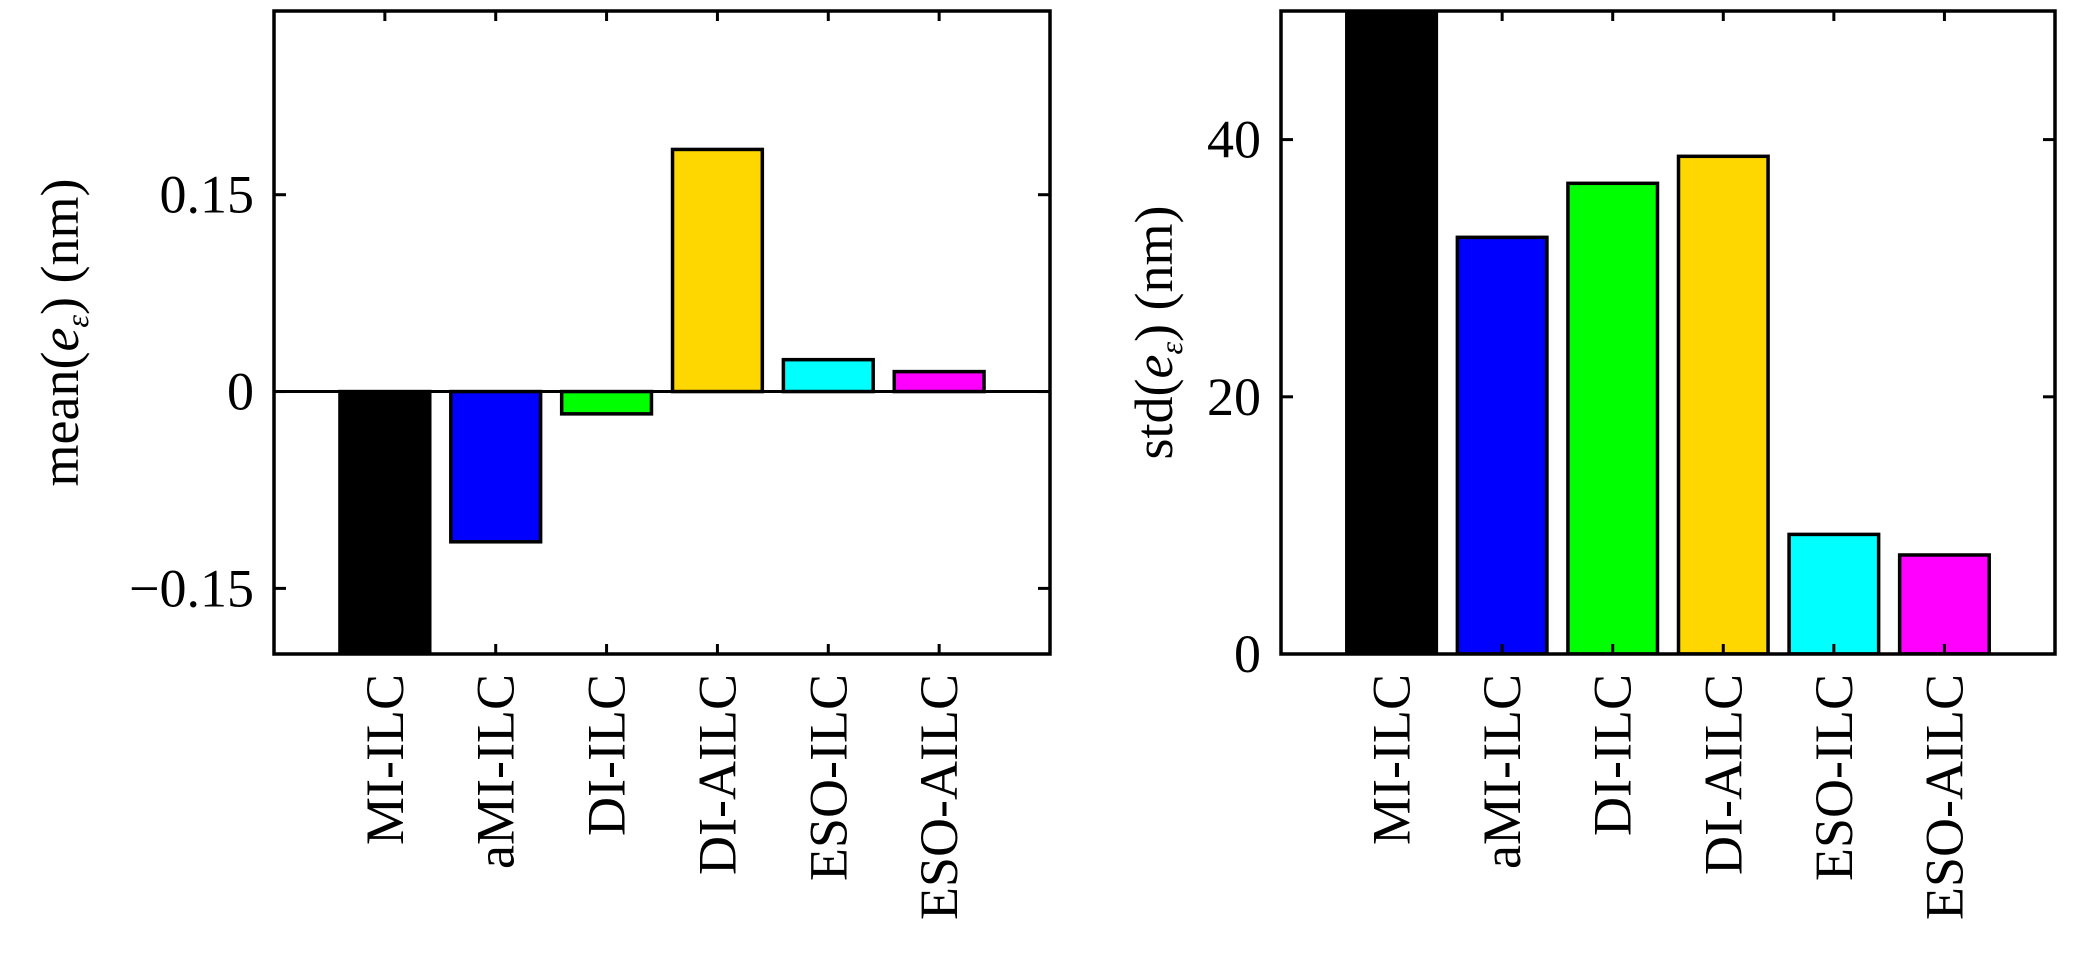 Image resolution: width=2079 pixels, height=967 pixels. I want to click on label-part: mean(, so click(60, 419).